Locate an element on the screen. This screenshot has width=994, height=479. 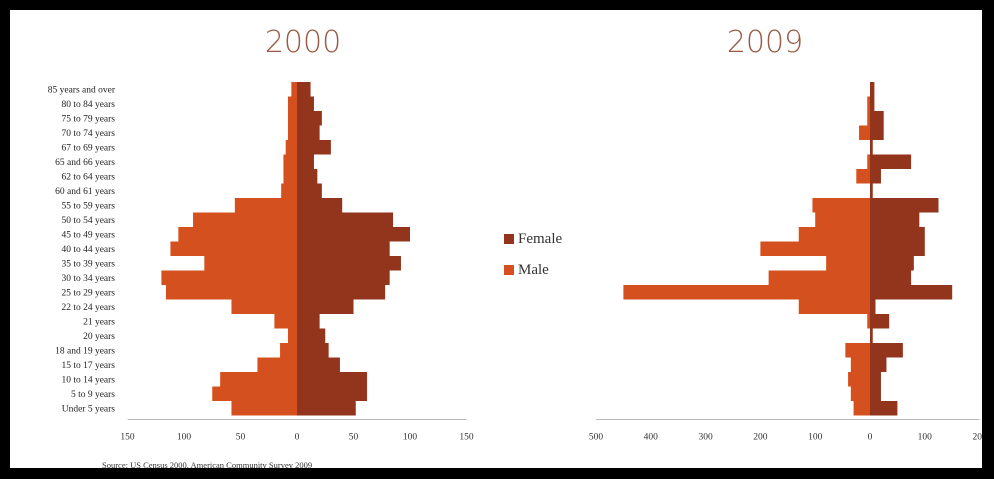
age-label: Under 5 years is located at coordinates (89, 409).